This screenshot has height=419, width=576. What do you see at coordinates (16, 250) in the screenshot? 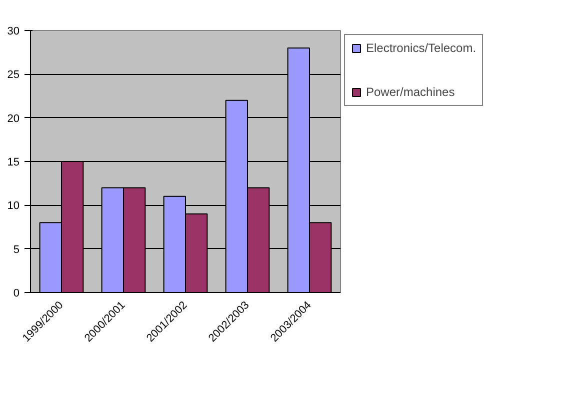
I see `y-tick-label: 5` at bounding box center [16, 250].